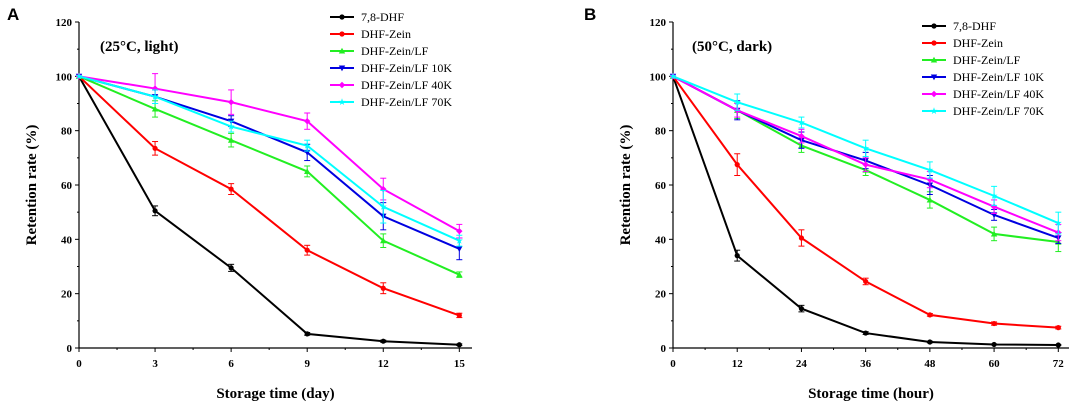 The width and height of the screenshot is (1084, 405). Describe the element at coordinates (460, 364) in the screenshot. I see `x-tick-label: 15` at that location.